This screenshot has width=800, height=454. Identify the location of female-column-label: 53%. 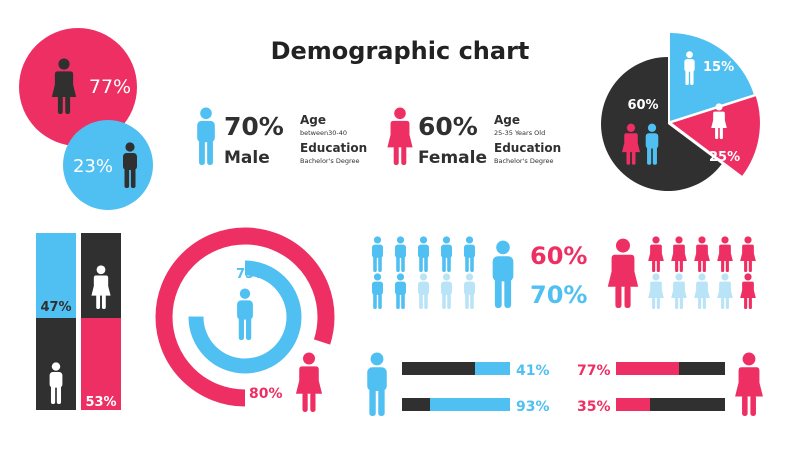
(100, 402).